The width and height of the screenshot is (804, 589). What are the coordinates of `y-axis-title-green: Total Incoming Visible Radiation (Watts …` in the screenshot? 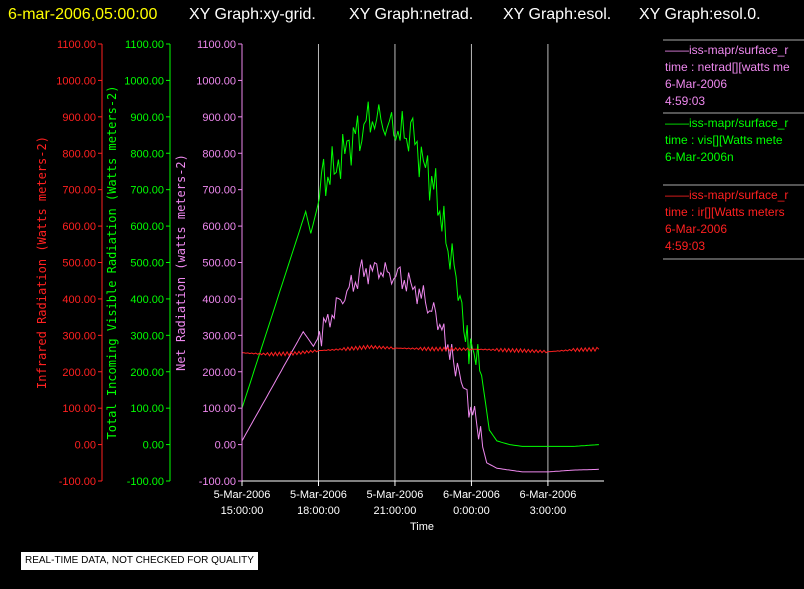 It's located at (112, 262).